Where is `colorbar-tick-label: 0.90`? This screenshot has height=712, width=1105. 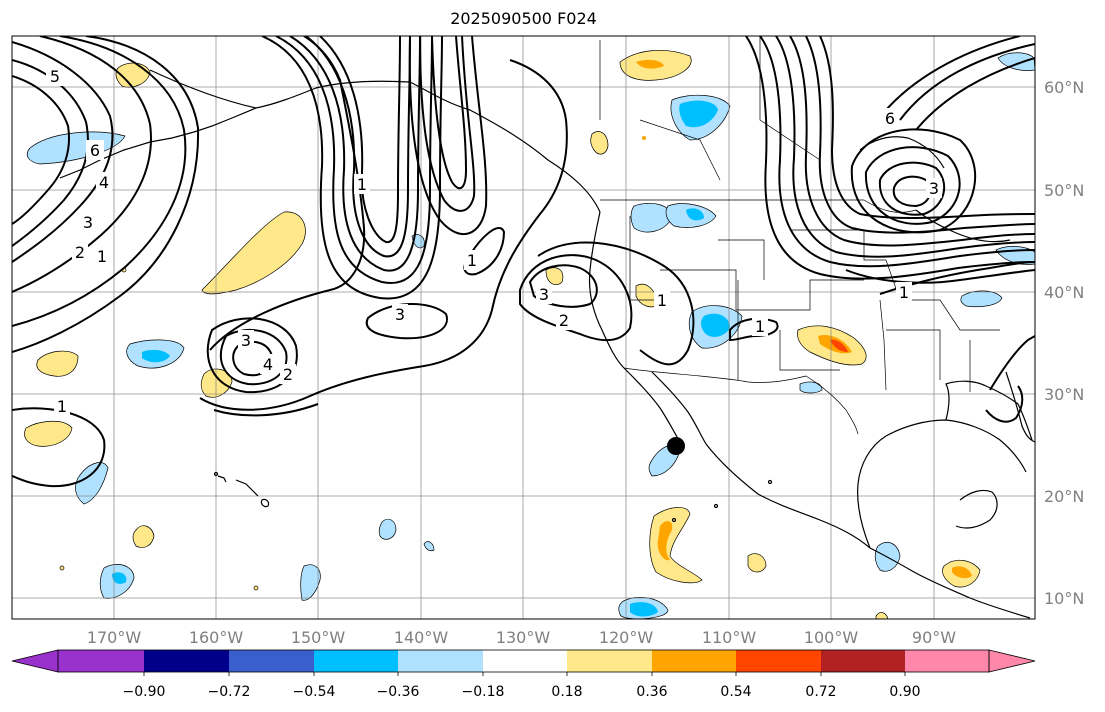 colorbar-tick-label: 0.90 is located at coordinates (904, 692).